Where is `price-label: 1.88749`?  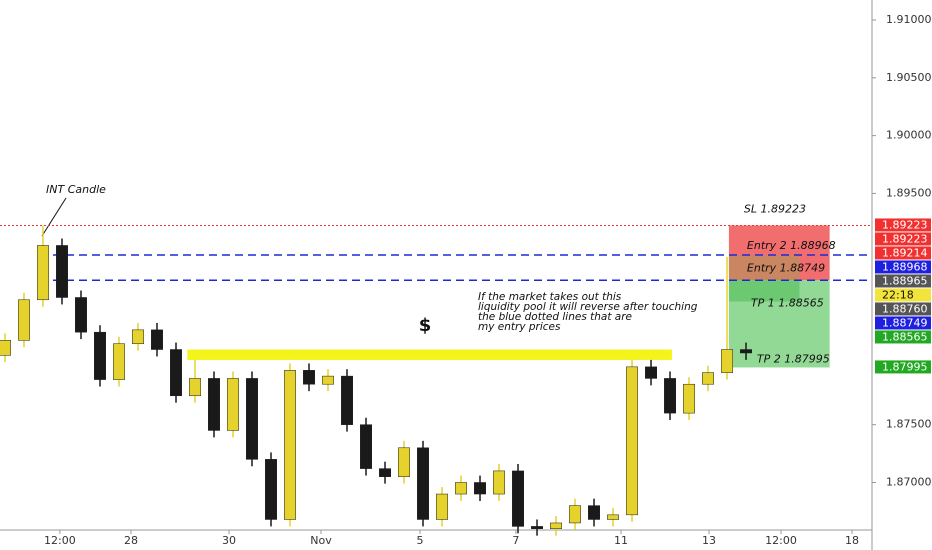
price-label: 1.88749 is located at coordinates (905, 322).